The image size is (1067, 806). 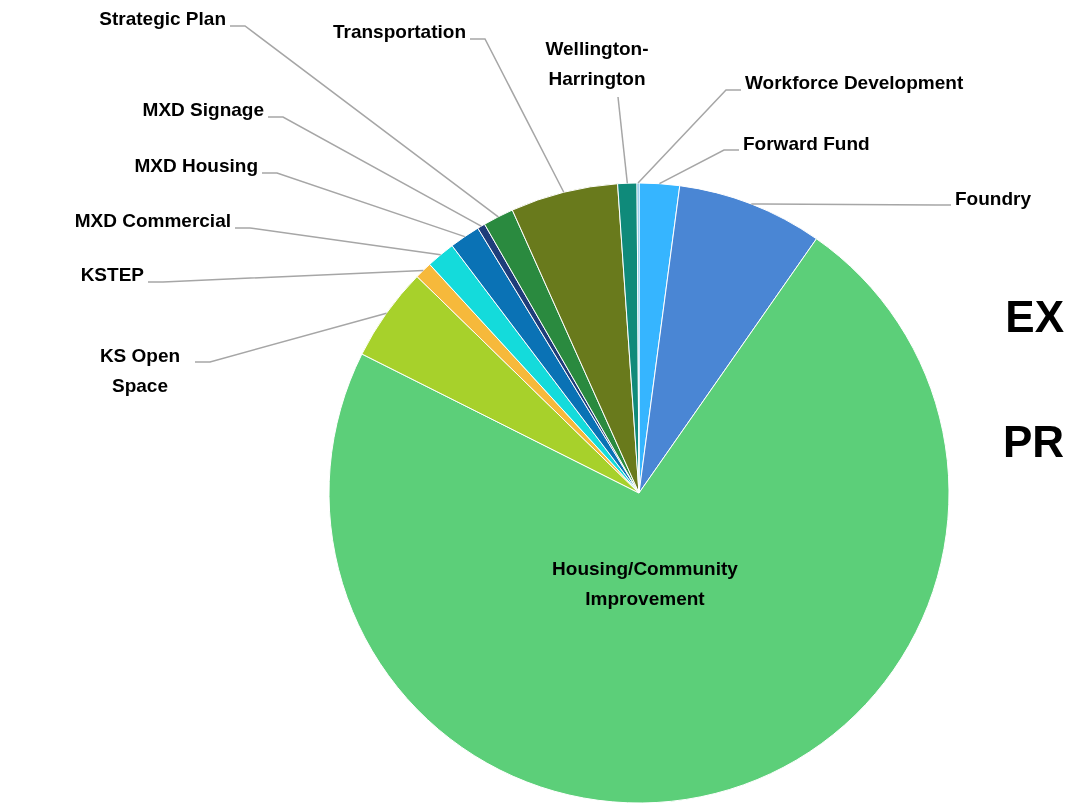 What do you see at coordinates (196, 166) in the screenshot?
I see `slice-label: MXD Housing` at bounding box center [196, 166].